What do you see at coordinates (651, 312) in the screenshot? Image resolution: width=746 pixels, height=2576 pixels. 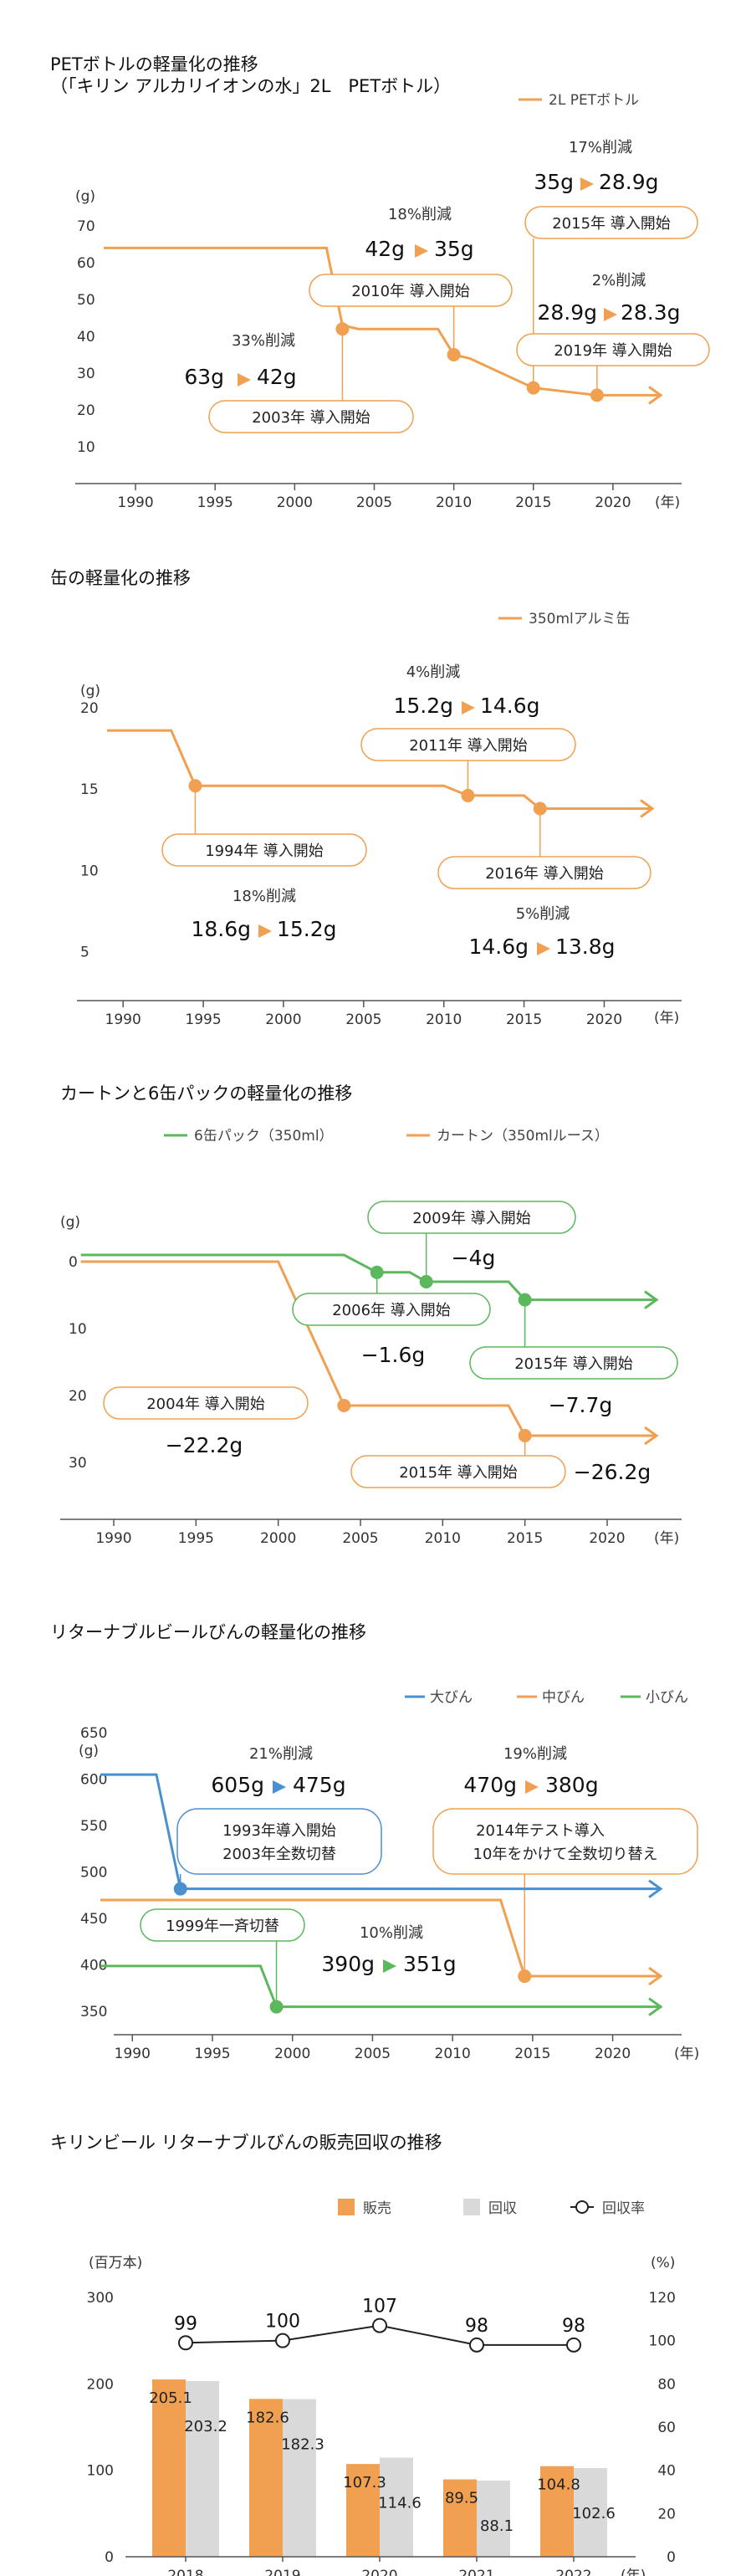 I see `value-to: 28.3g` at bounding box center [651, 312].